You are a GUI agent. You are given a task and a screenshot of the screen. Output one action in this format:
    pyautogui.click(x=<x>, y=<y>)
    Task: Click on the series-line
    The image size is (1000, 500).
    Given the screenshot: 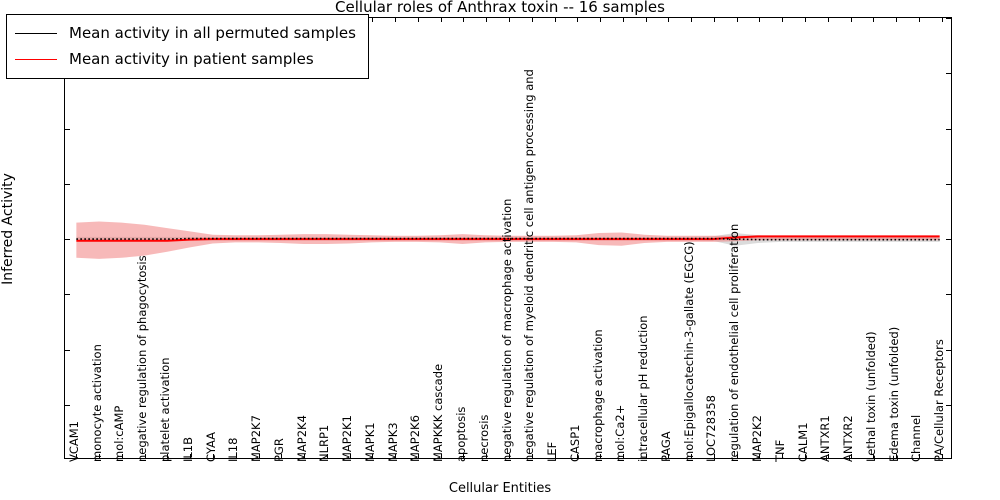 What is the action you would take?
    pyautogui.click(x=508, y=239)
    